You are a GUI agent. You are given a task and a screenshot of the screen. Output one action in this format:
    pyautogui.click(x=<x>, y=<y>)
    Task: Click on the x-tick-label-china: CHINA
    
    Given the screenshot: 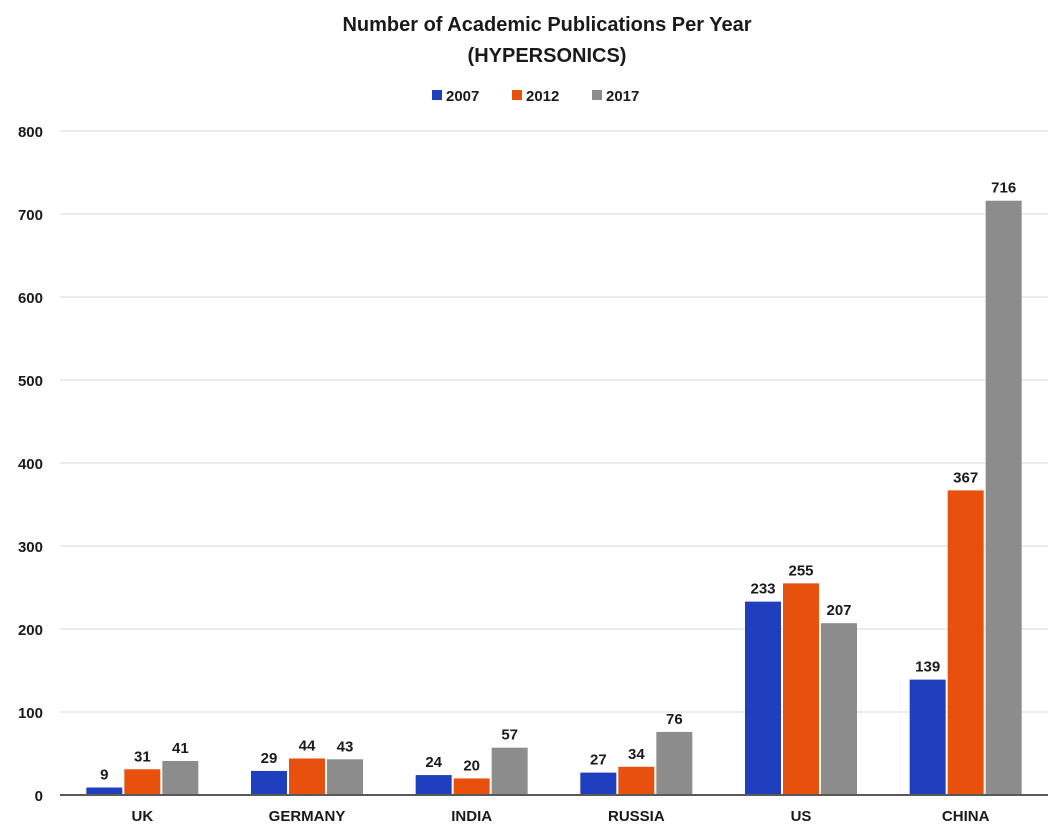 What is the action you would take?
    pyautogui.click(x=966, y=816)
    